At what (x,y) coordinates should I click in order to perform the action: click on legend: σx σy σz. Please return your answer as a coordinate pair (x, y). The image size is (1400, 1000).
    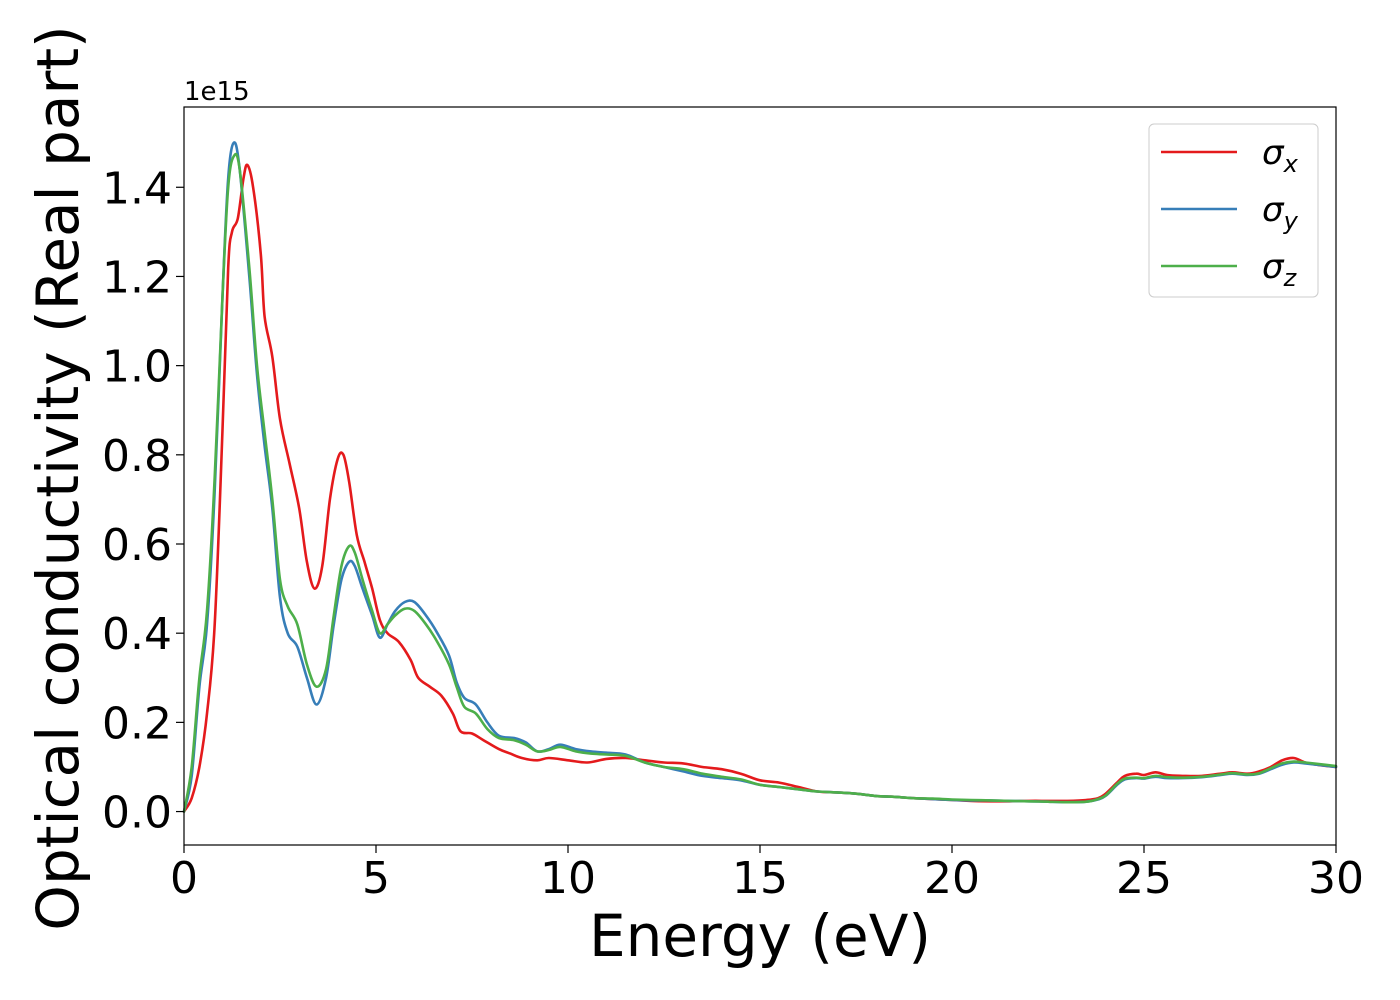
    Looking at the image, I should click on (1233, 210).